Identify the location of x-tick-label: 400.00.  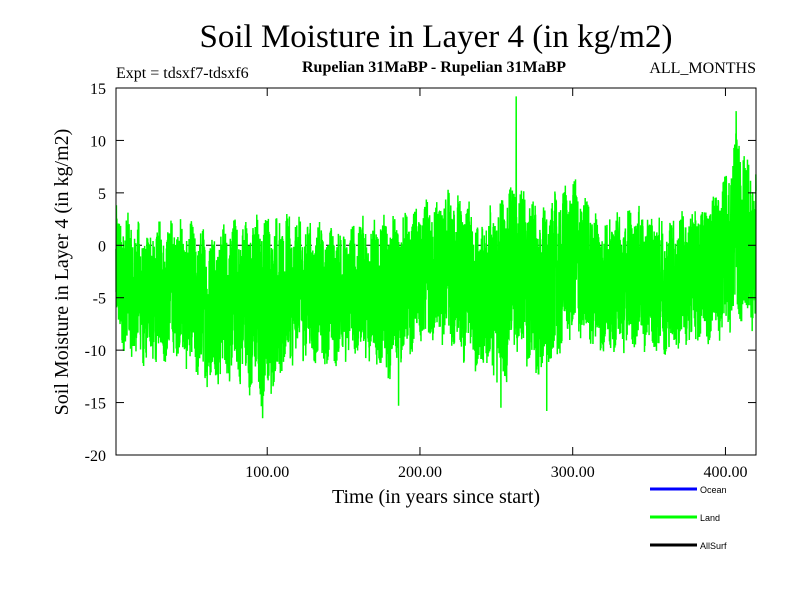
(725, 472).